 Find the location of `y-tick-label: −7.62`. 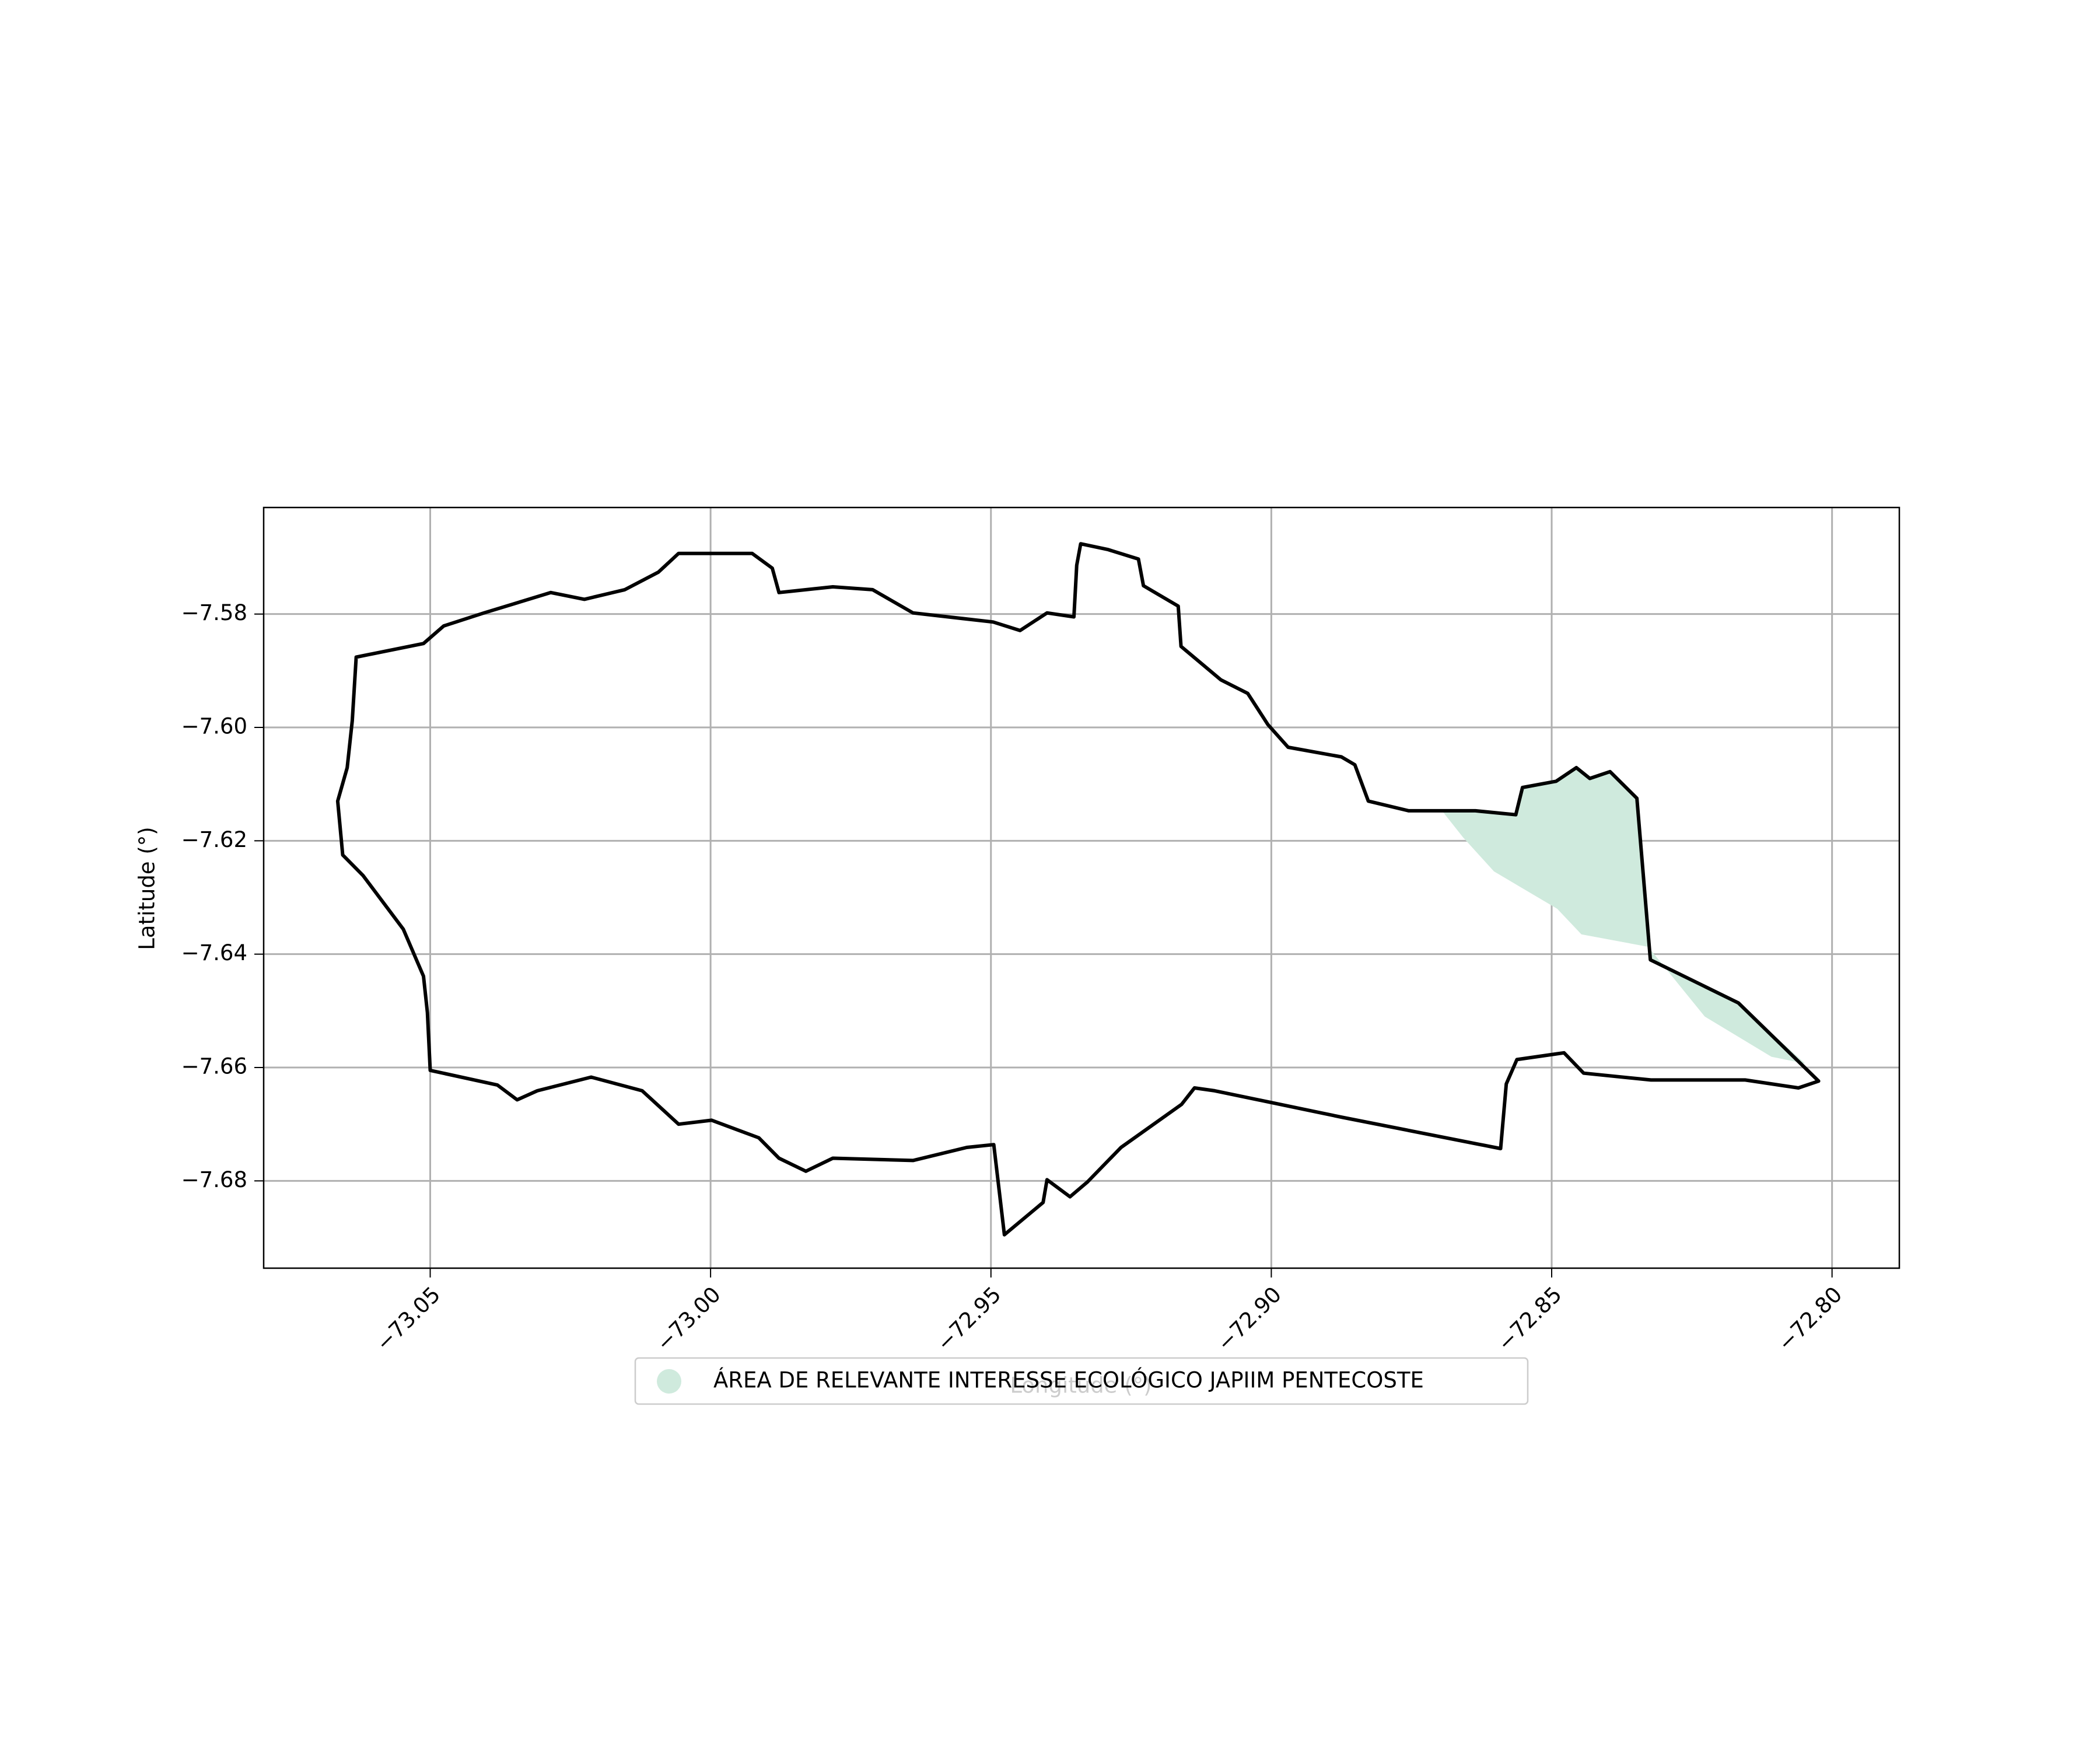

y-tick-label: −7.62 is located at coordinates (214, 839).